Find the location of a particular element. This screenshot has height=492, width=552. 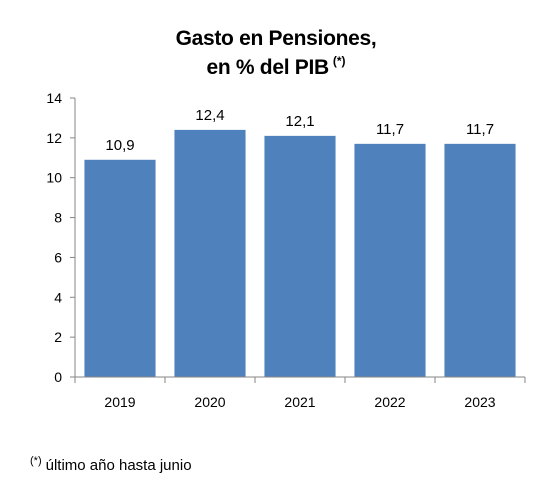

title-text-line1: Gasto en Pensiones, is located at coordinates (276, 38).